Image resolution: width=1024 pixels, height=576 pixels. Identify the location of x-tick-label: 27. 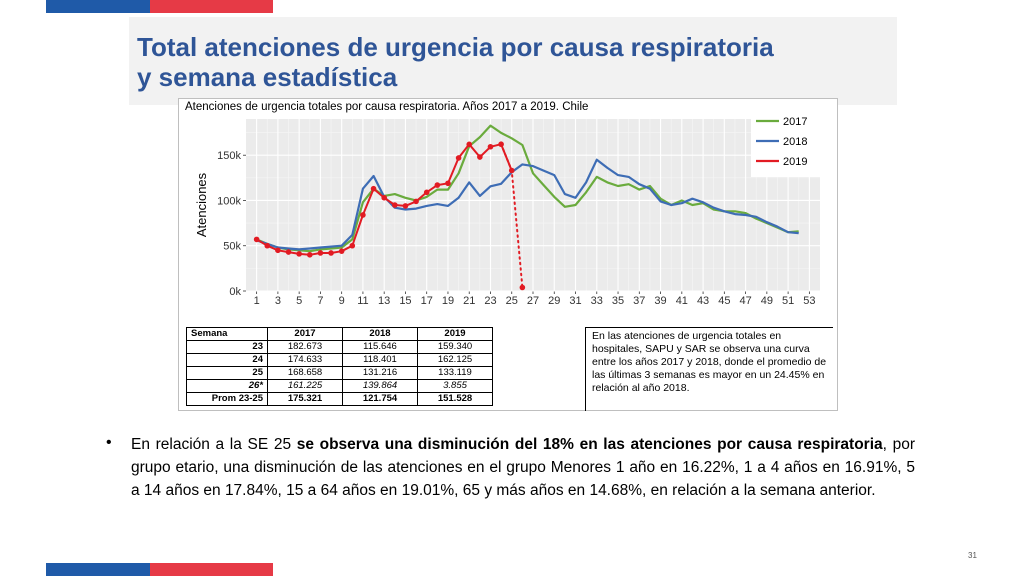
(533, 301).